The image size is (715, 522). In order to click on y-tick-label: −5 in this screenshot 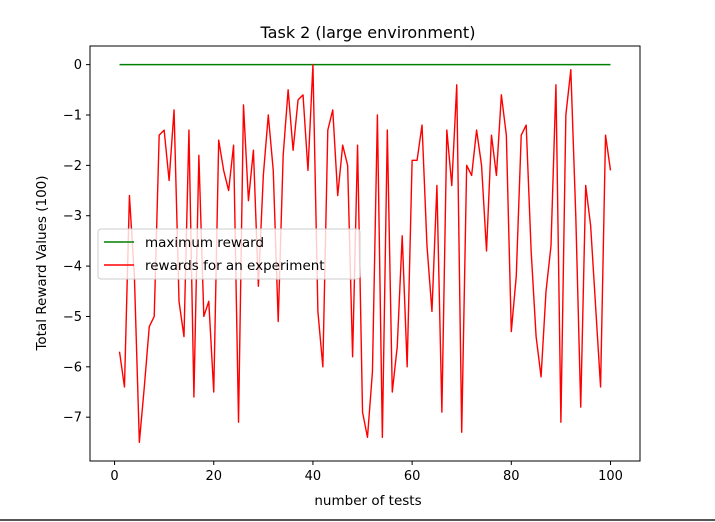, I will do `click(72, 317)`.